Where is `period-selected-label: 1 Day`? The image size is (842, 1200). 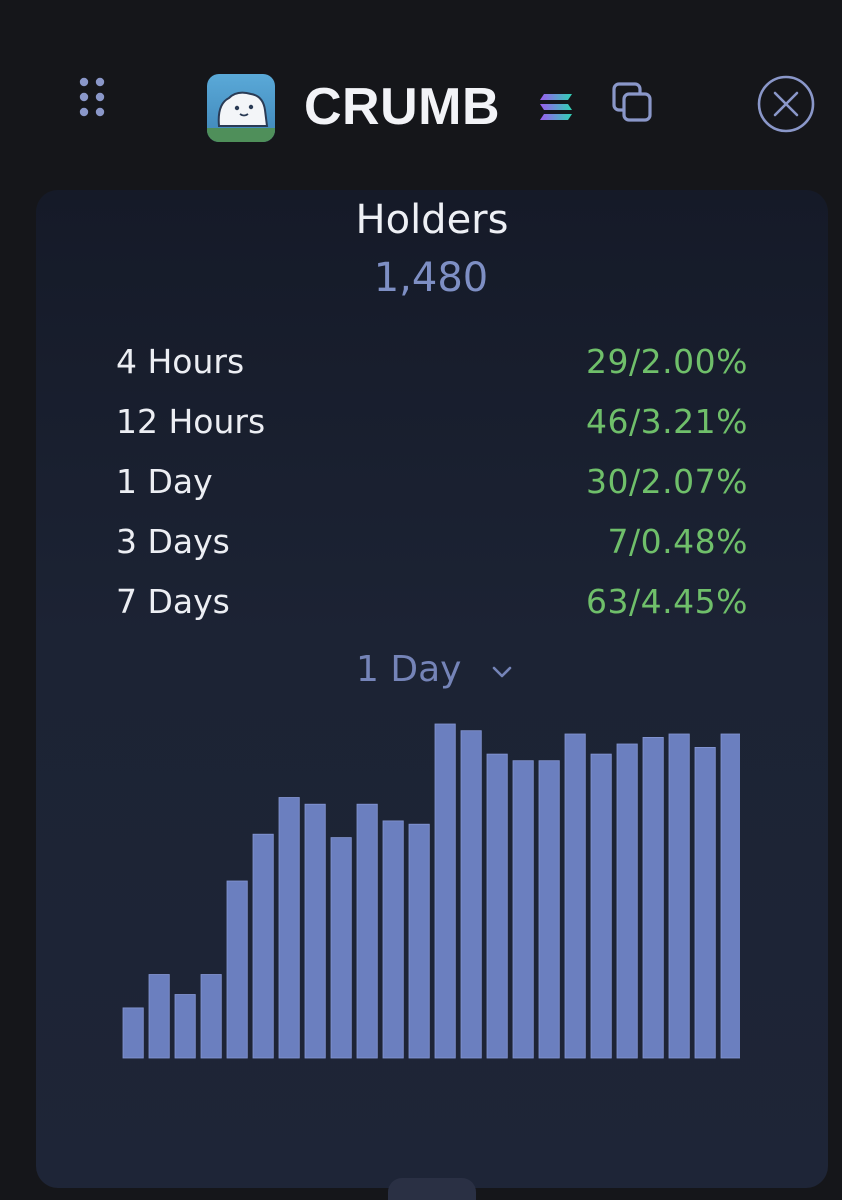 period-selected-label: 1 Day is located at coordinates (409, 669).